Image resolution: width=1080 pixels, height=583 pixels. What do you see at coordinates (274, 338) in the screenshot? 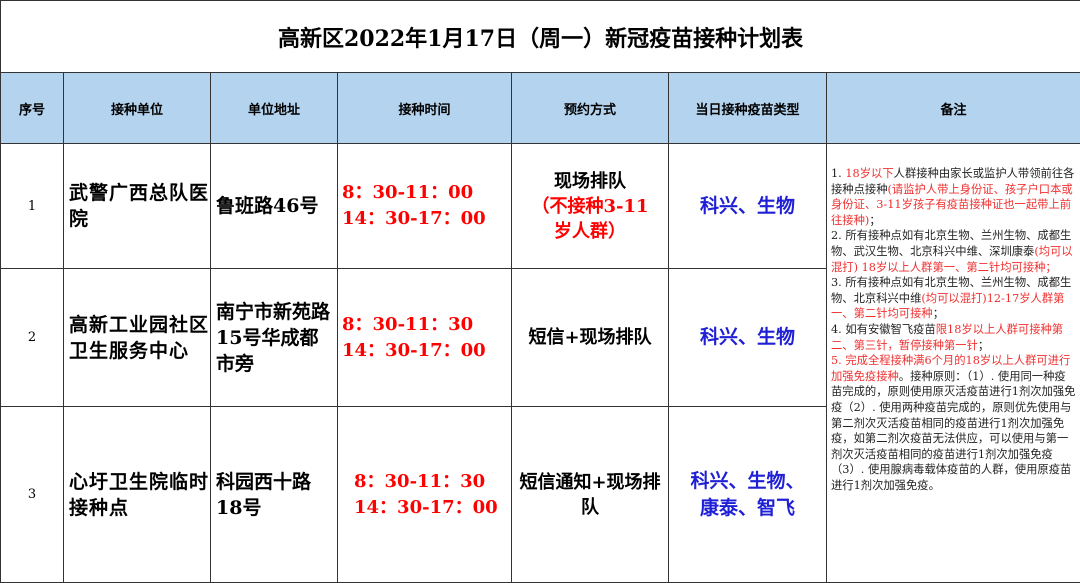
I see `row-address: 南宁市新苑路15号华成都市旁` at bounding box center [274, 338].